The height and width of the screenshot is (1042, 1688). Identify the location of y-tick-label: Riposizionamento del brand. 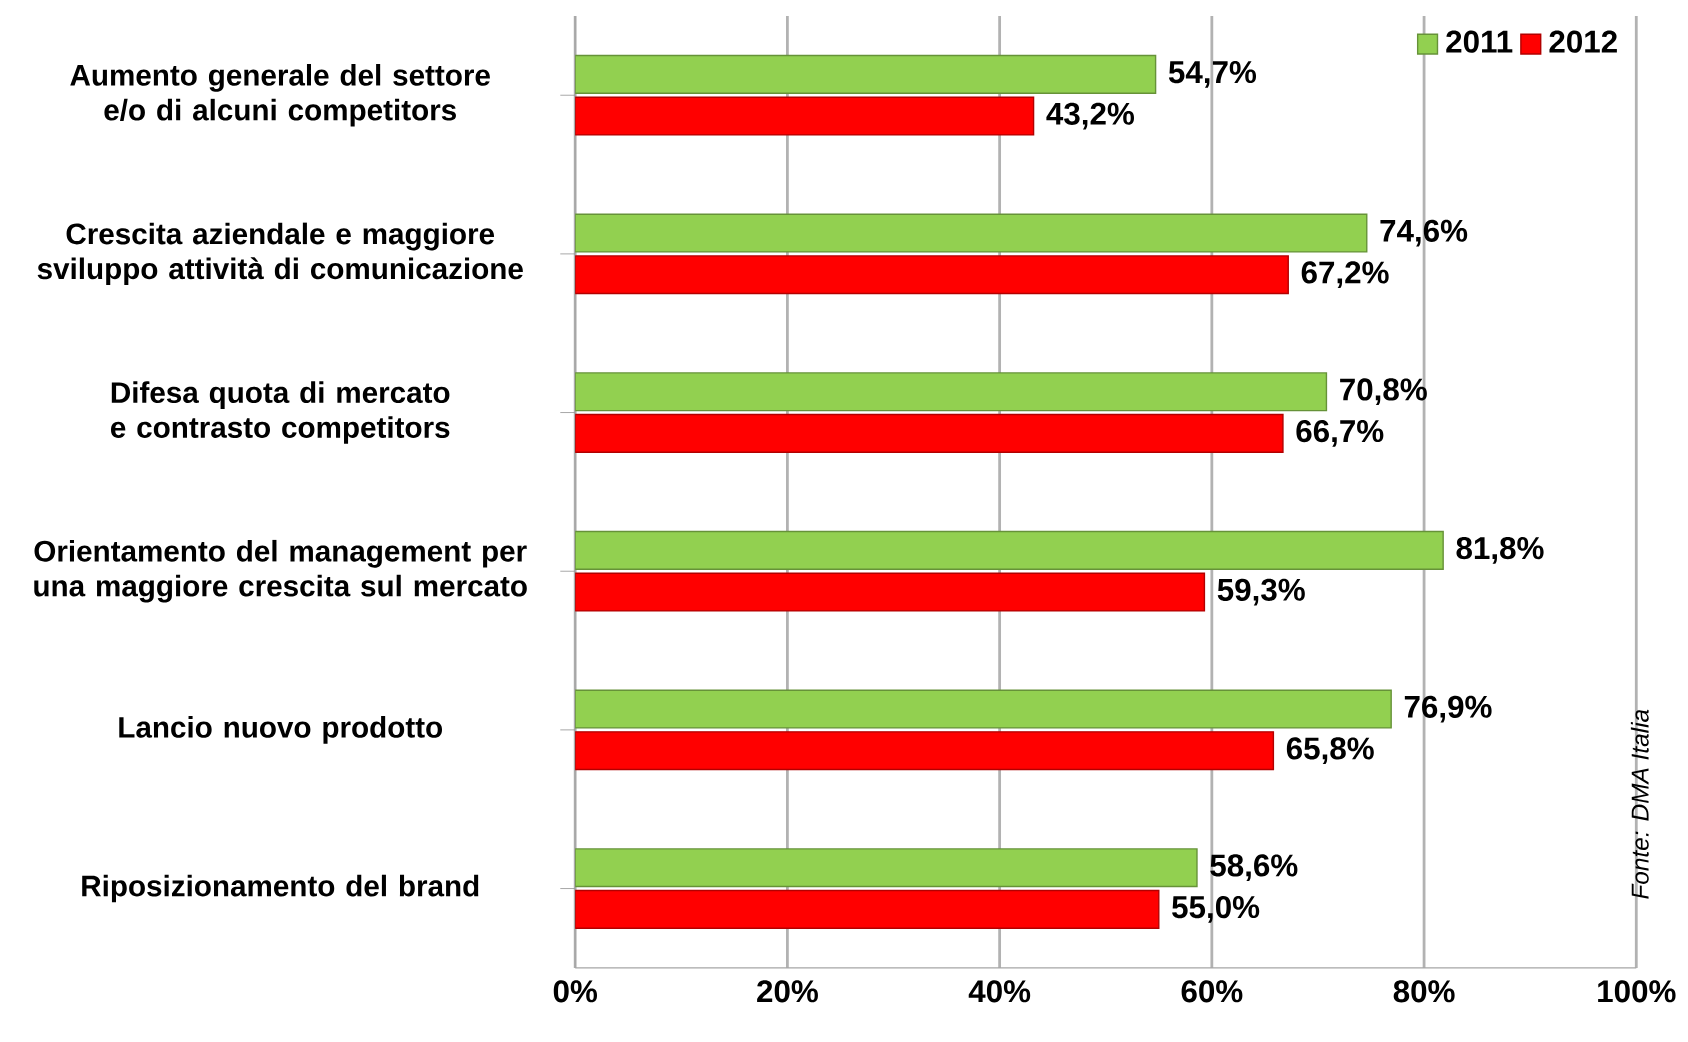
(280, 888).